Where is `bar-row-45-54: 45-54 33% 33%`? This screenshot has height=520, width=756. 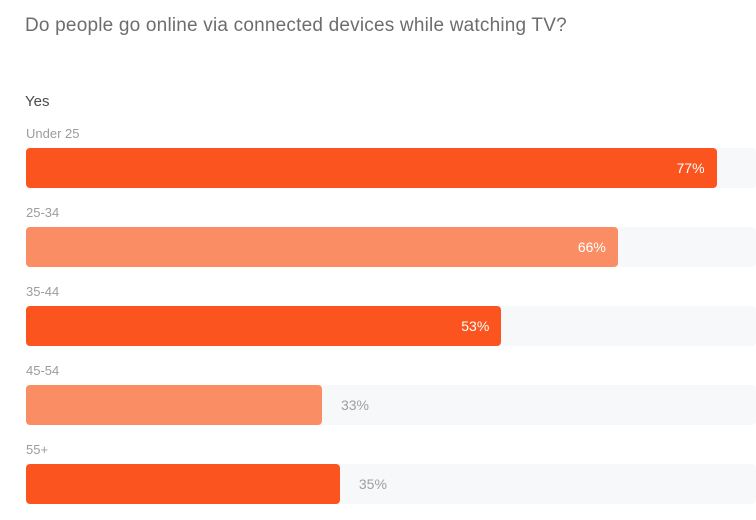 bar-row-45-54: 45-54 33% 33% is located at coordinates (391, 394).